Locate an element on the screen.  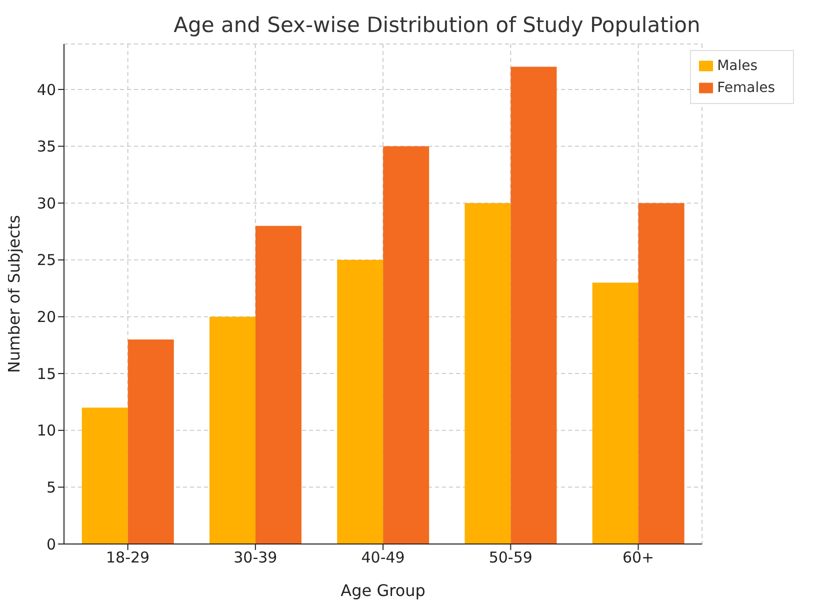
y-tick-label: 30 is located at coordinates (46, 203).